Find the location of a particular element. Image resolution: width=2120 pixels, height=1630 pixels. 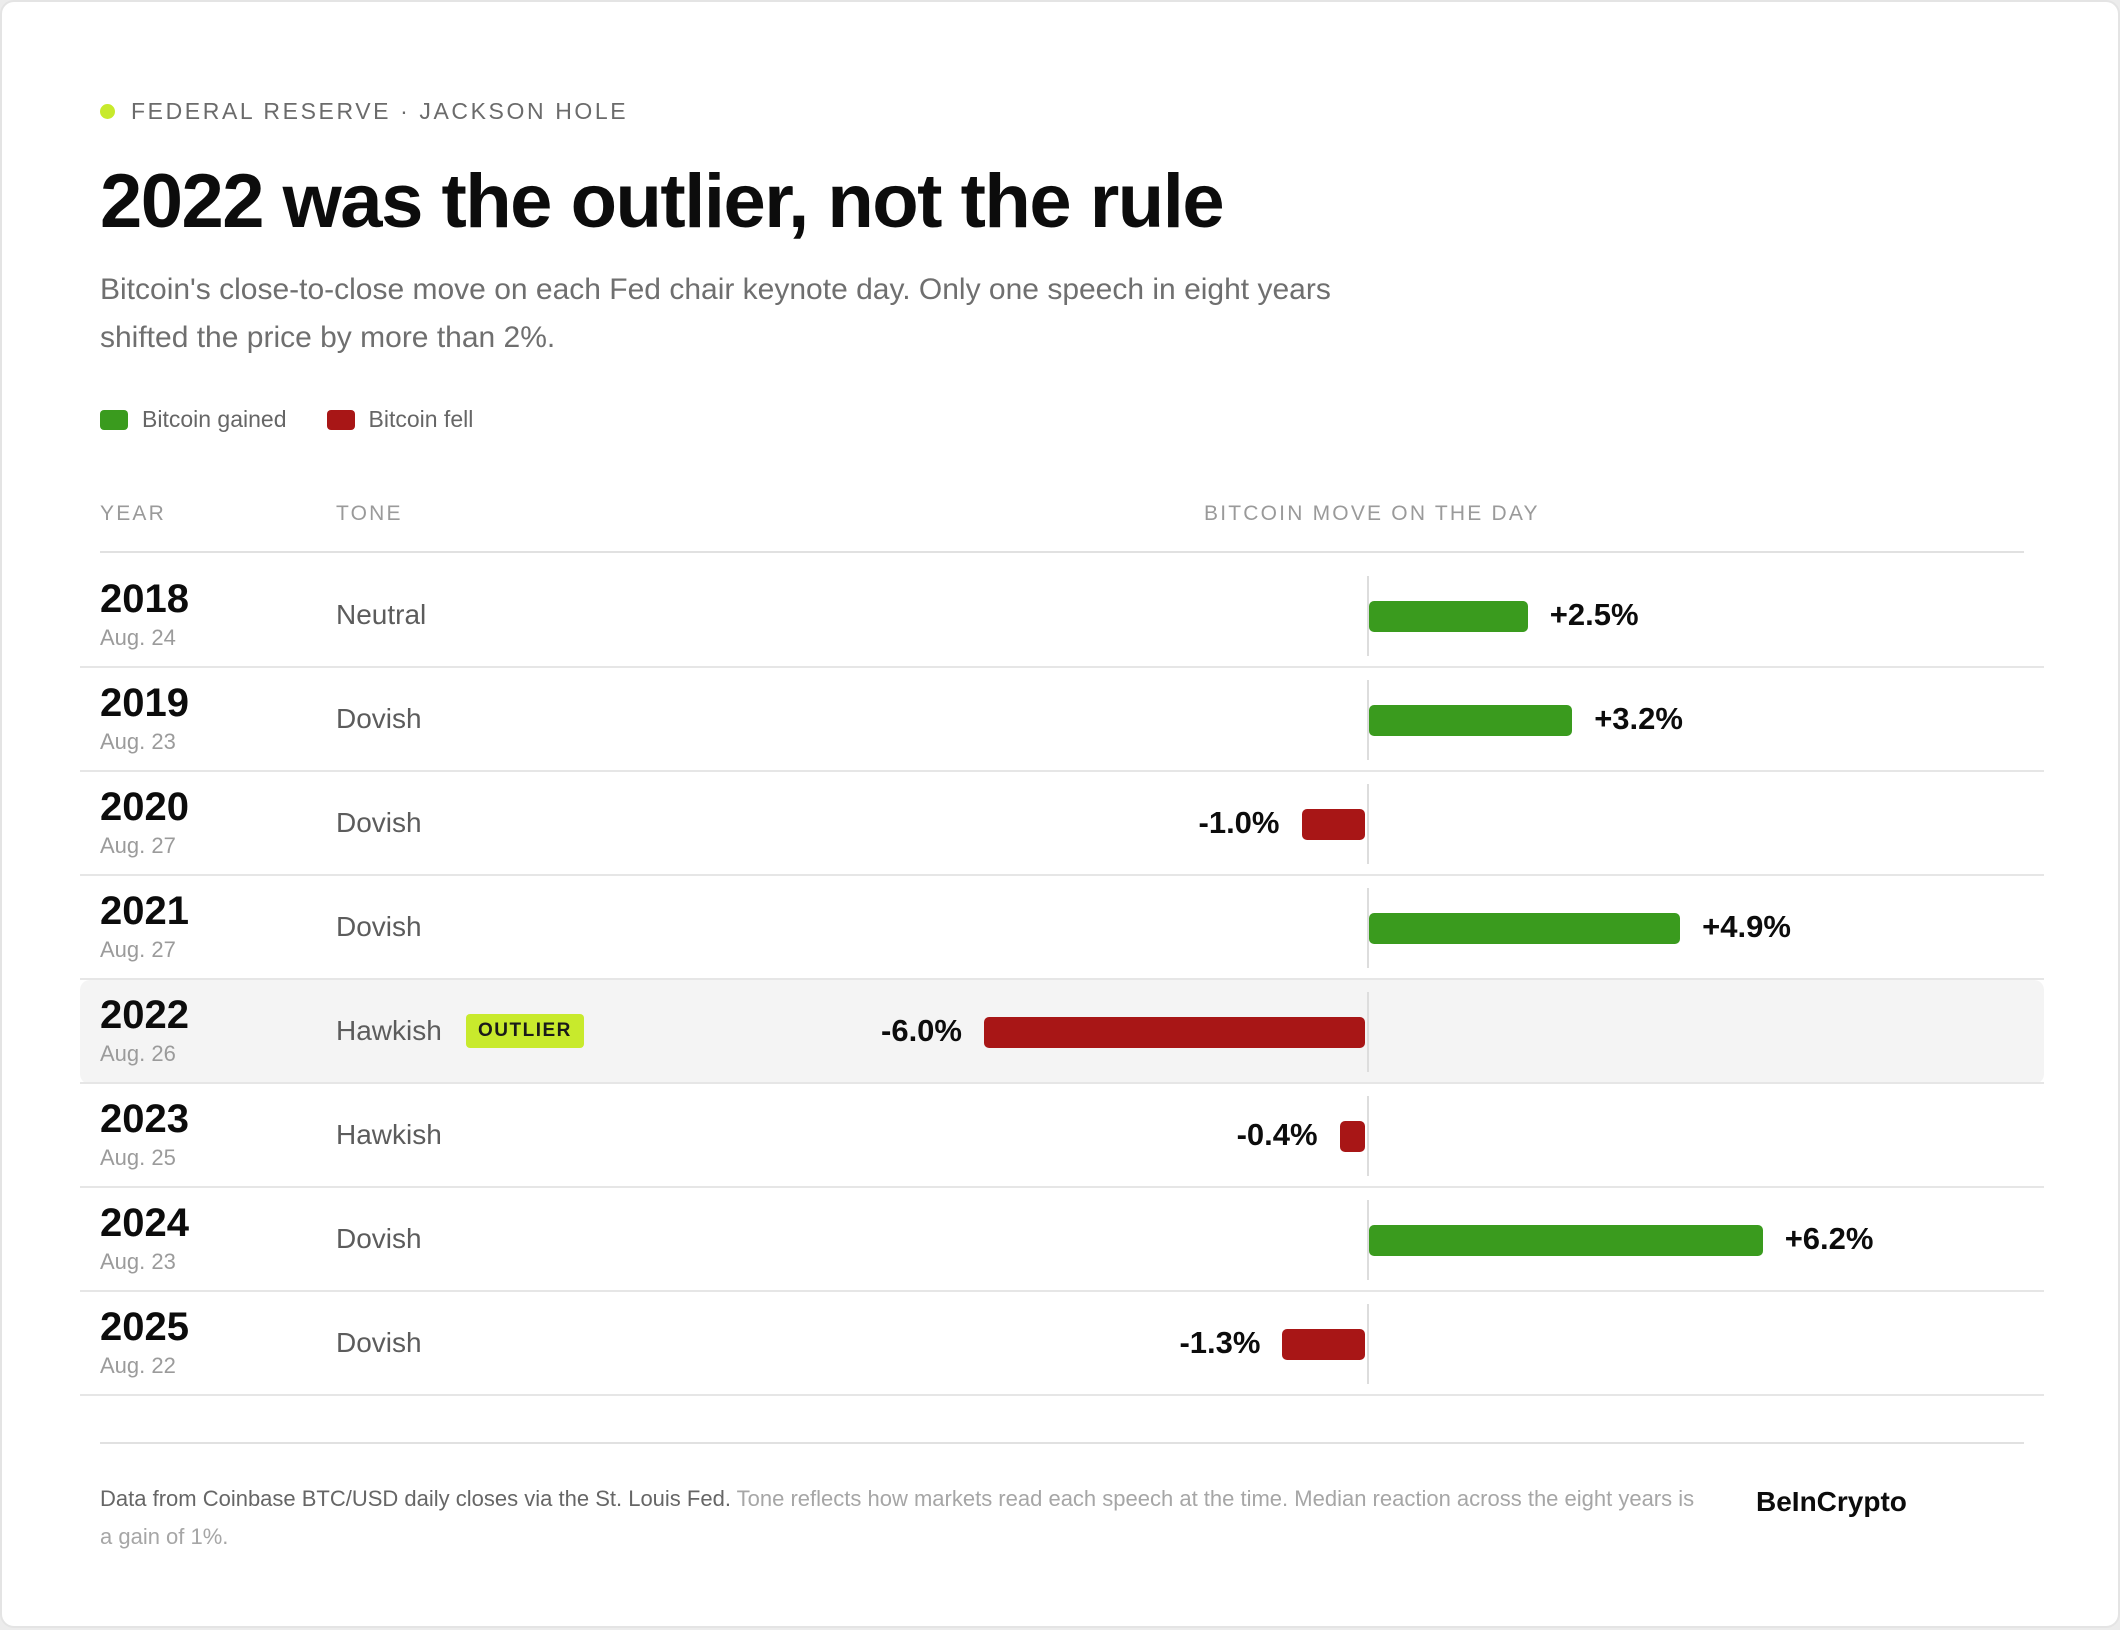

legend: Bitcoin gained Bitcoin fell is located at coordinates (306, 419).